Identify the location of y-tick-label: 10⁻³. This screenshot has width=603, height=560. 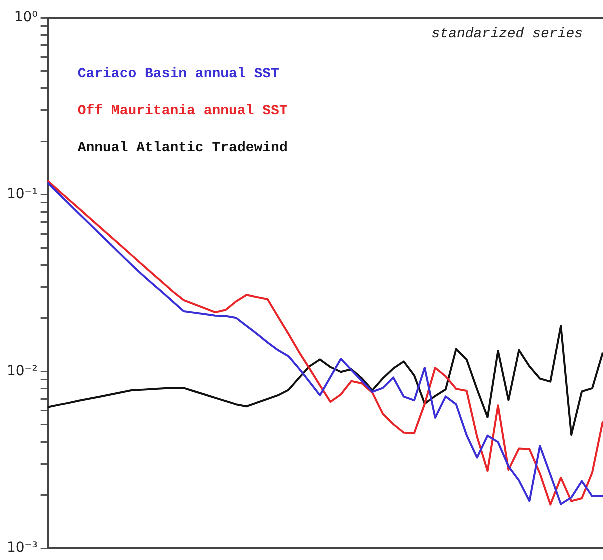
(22, 548).